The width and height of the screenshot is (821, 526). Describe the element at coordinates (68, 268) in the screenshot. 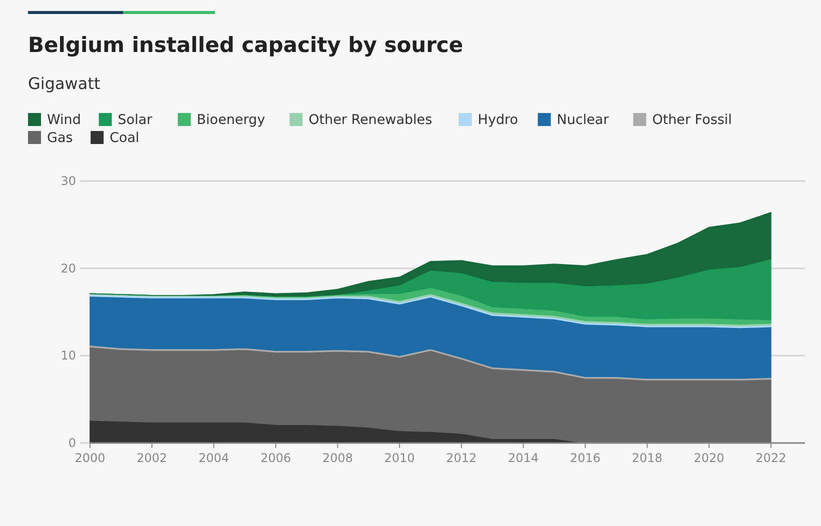

I see `y-tick-label: 20` at that location.